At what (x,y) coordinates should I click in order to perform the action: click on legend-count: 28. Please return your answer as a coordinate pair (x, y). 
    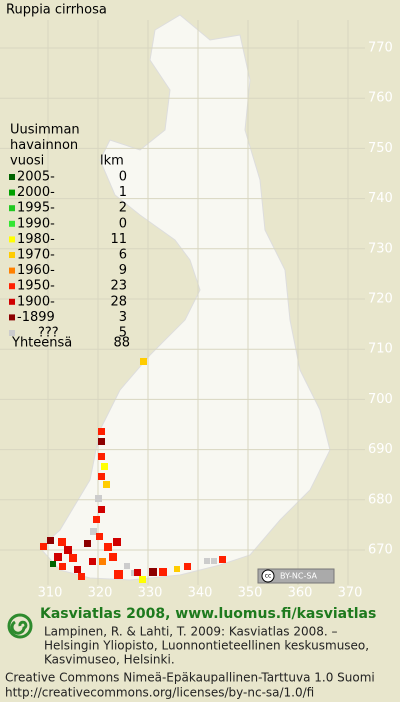
    Looking at the image, I should click on (118, 301).